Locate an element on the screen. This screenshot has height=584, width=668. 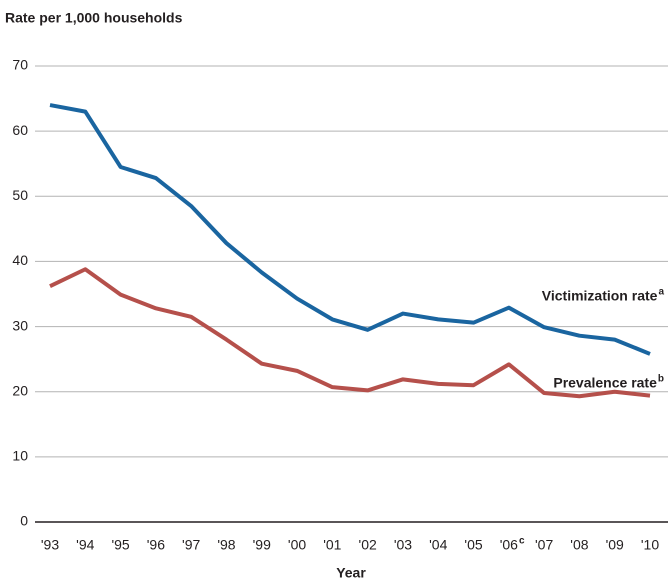
x-tick-label: '07 is located at coordinates (544, 545).